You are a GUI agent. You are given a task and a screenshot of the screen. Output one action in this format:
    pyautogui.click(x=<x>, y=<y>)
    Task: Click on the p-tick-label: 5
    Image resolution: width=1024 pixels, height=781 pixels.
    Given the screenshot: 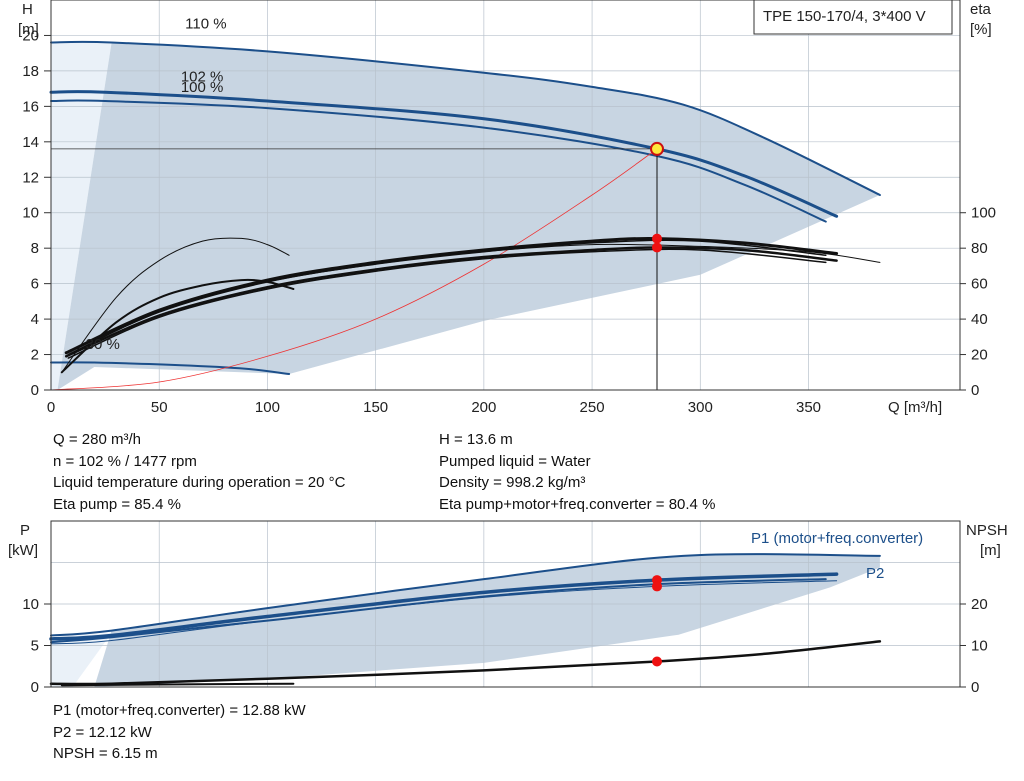 What is the action you would take?
    pyautogui.click(x=35, y=646)
    